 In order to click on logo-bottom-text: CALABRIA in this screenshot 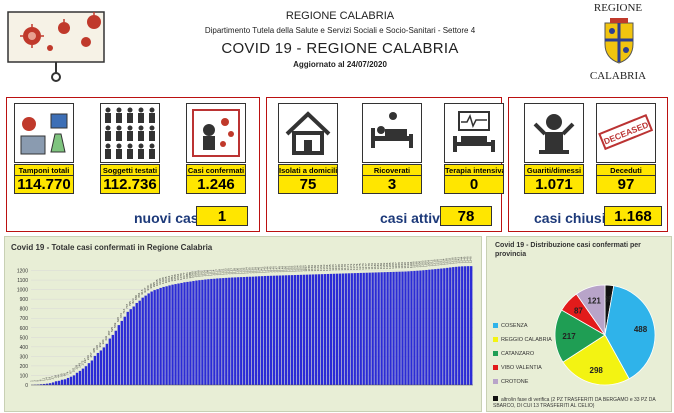, I will do `click(618, 76)`.